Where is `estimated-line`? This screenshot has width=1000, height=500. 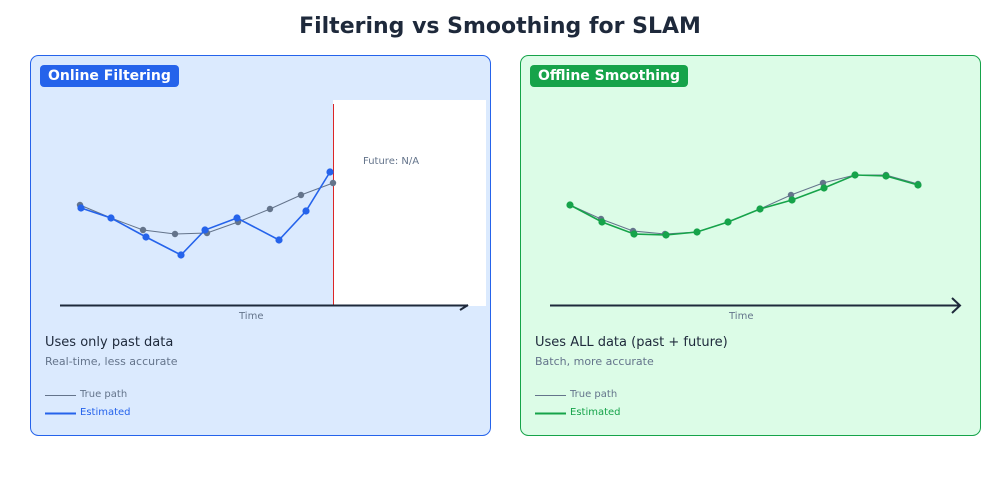
estimated-line is located at coordinates (744, 205).